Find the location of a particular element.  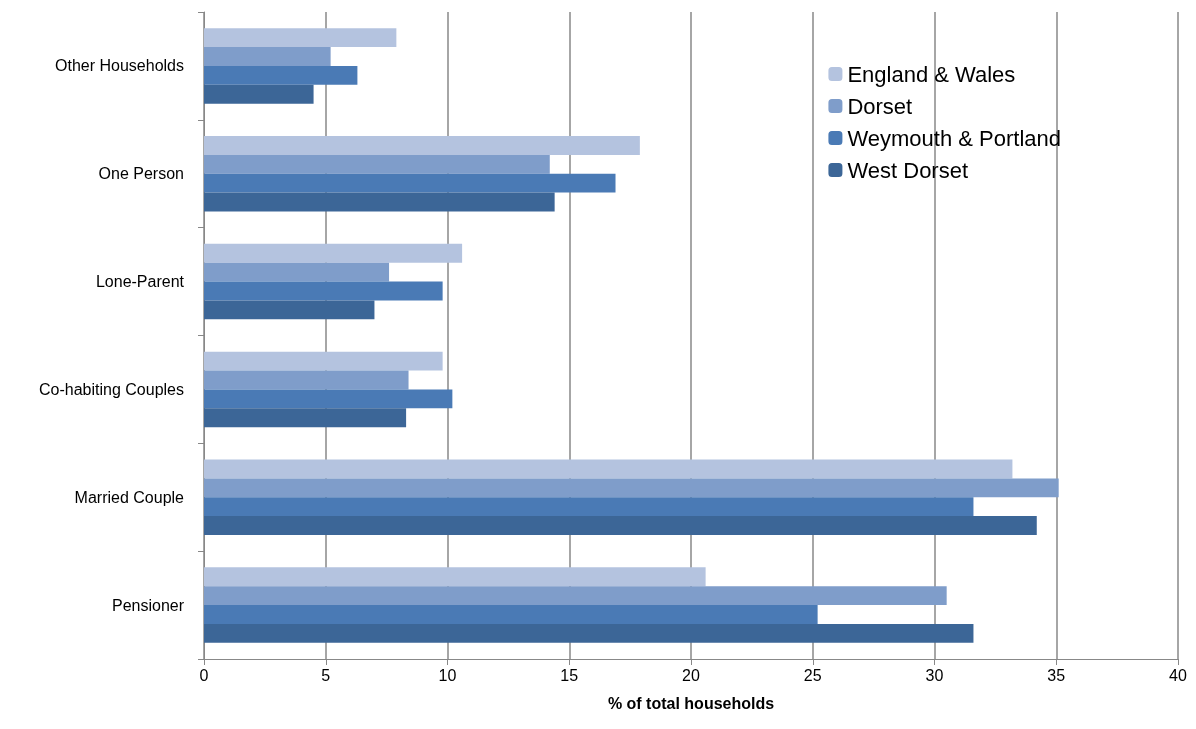

y-tick-label: Pensioner is located at coordinates (148, 605).